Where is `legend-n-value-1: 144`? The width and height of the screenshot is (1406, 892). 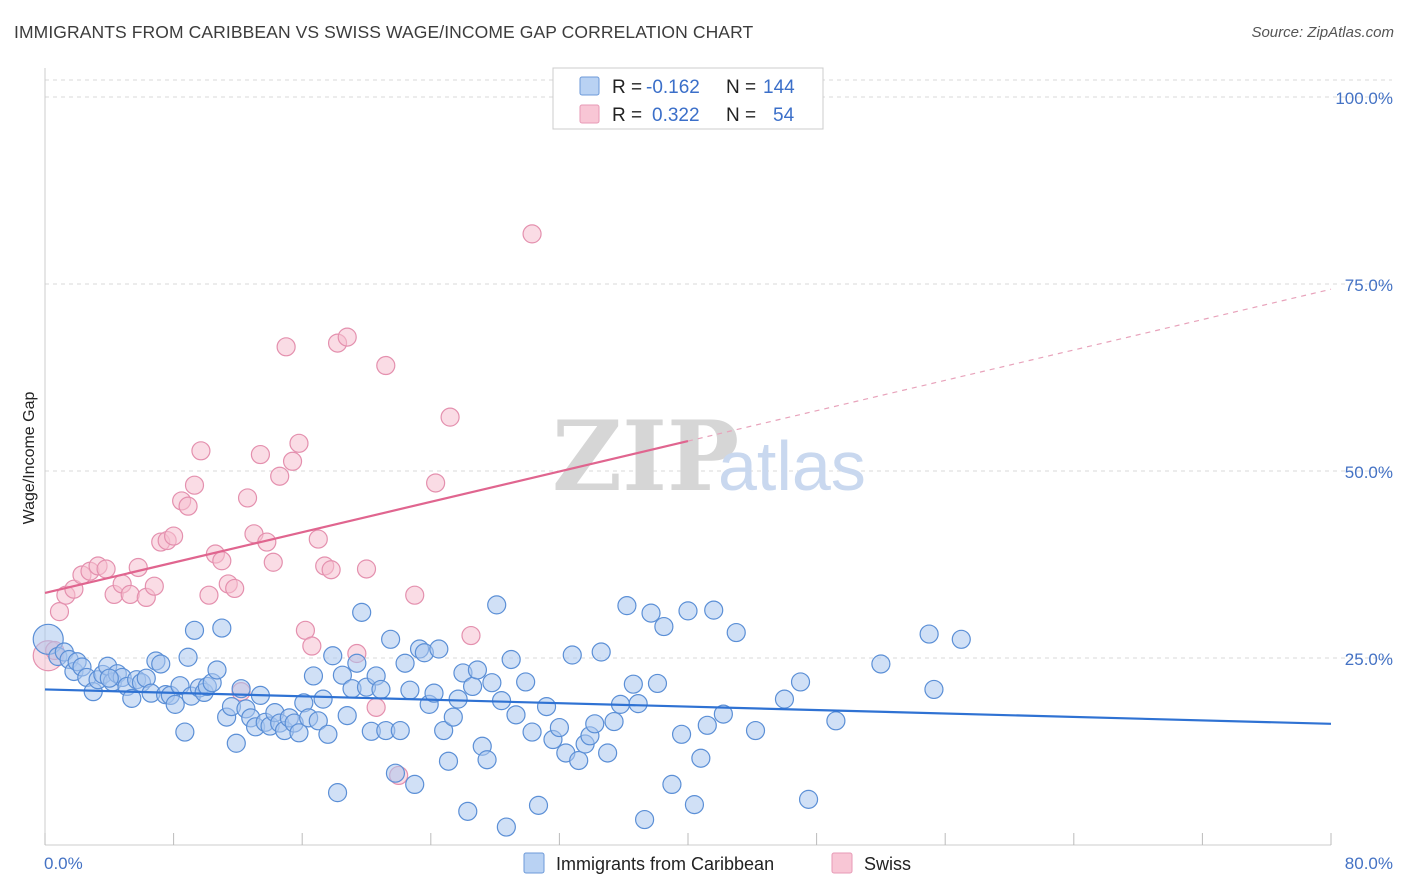
legend-n-value-1: 144 is located at coordinates (779, 87).